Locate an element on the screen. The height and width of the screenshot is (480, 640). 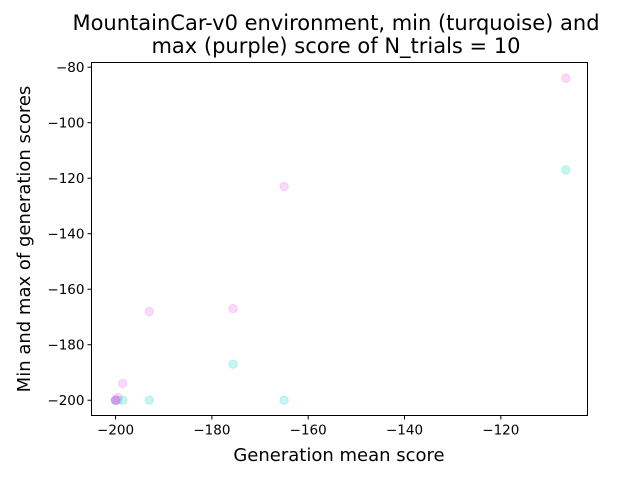
y-tick-label: −120 is located at coordinates (65, 179).